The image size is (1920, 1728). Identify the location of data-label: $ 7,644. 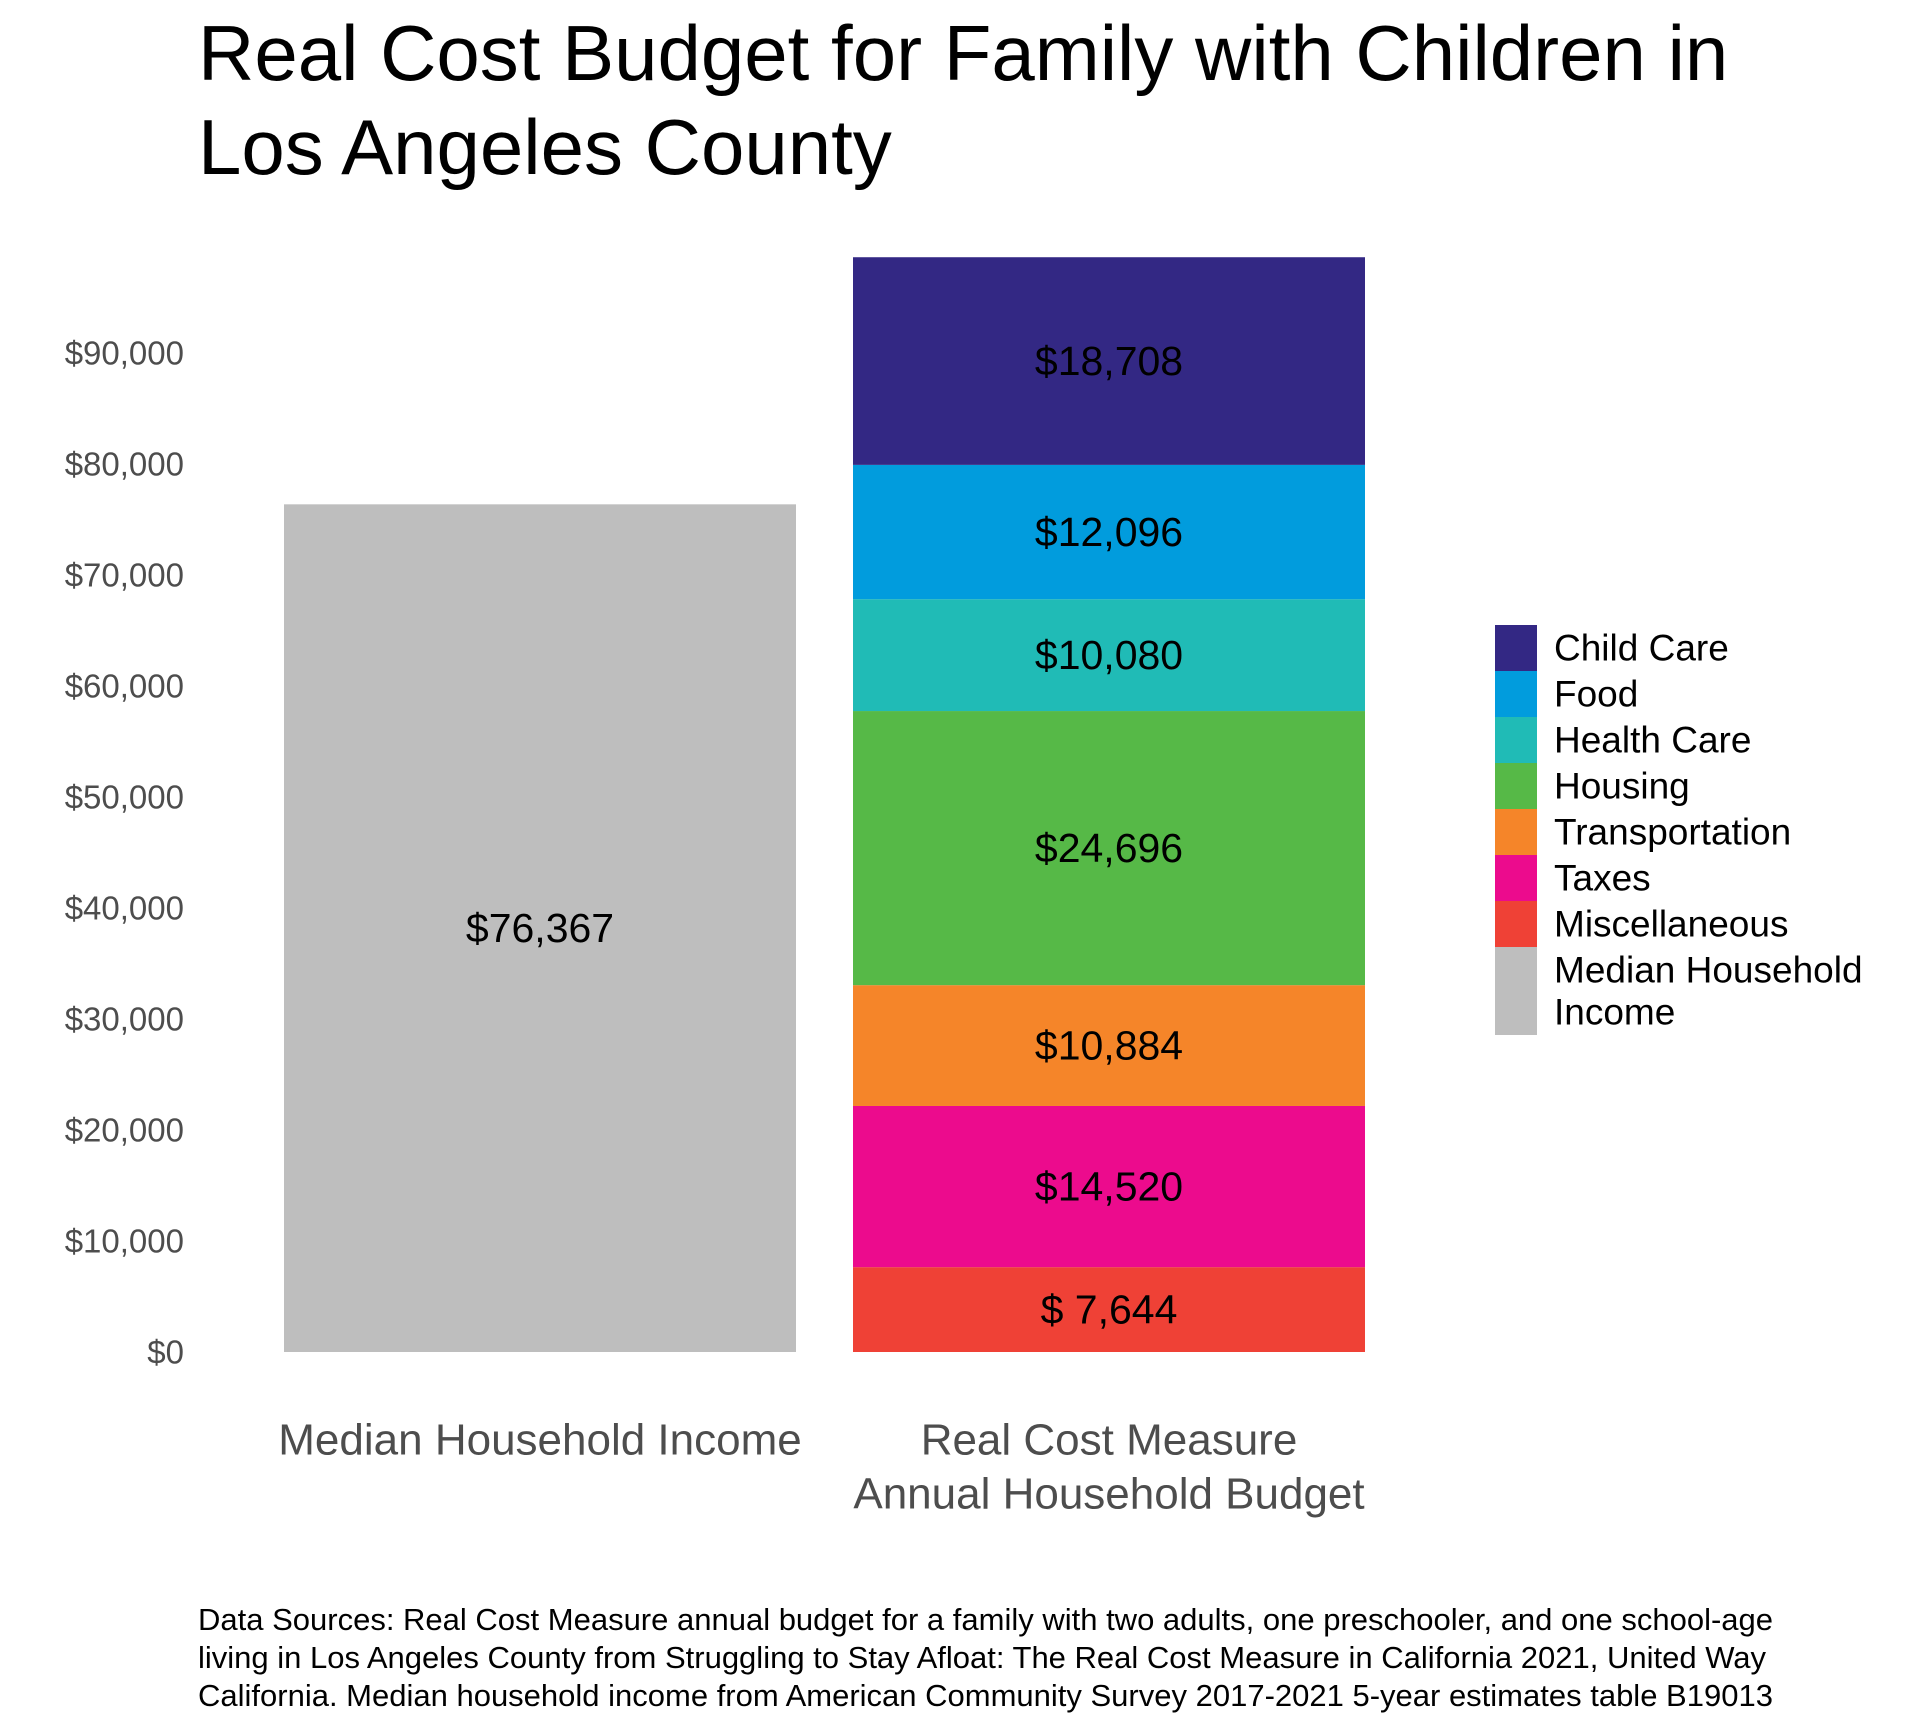
(1109, 1310).